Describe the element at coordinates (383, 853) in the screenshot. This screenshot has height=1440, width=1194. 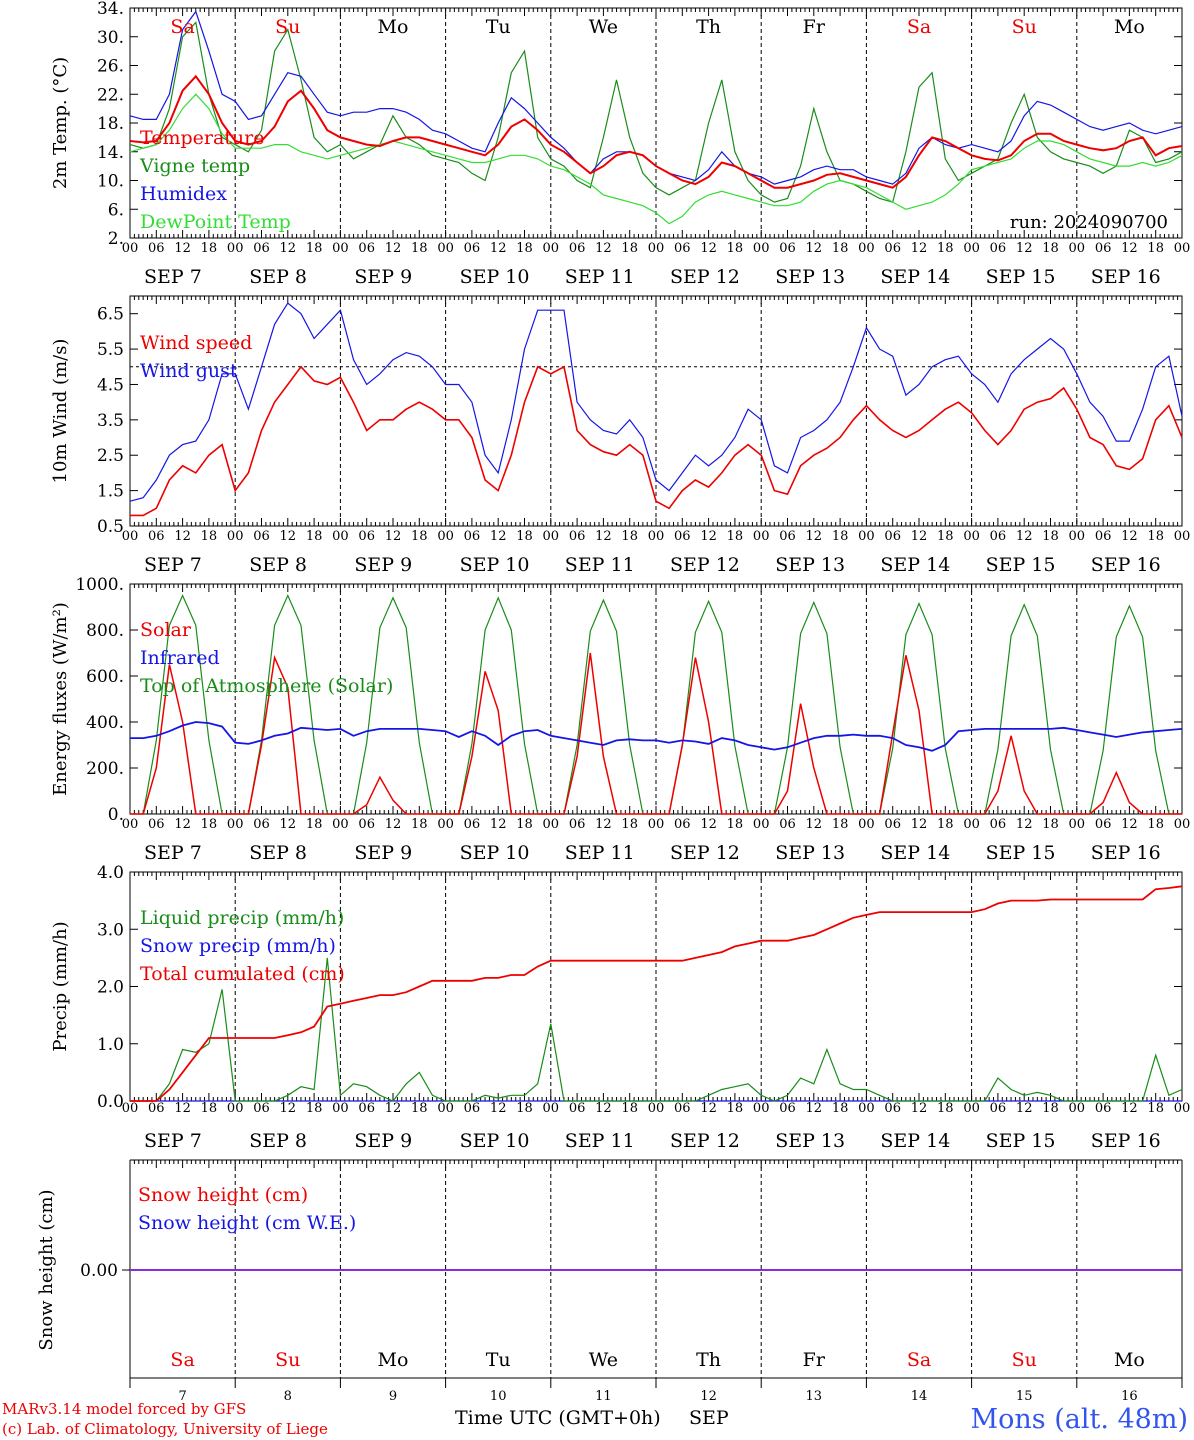
I see `panel-2-date-label: SEP 9` at that location.